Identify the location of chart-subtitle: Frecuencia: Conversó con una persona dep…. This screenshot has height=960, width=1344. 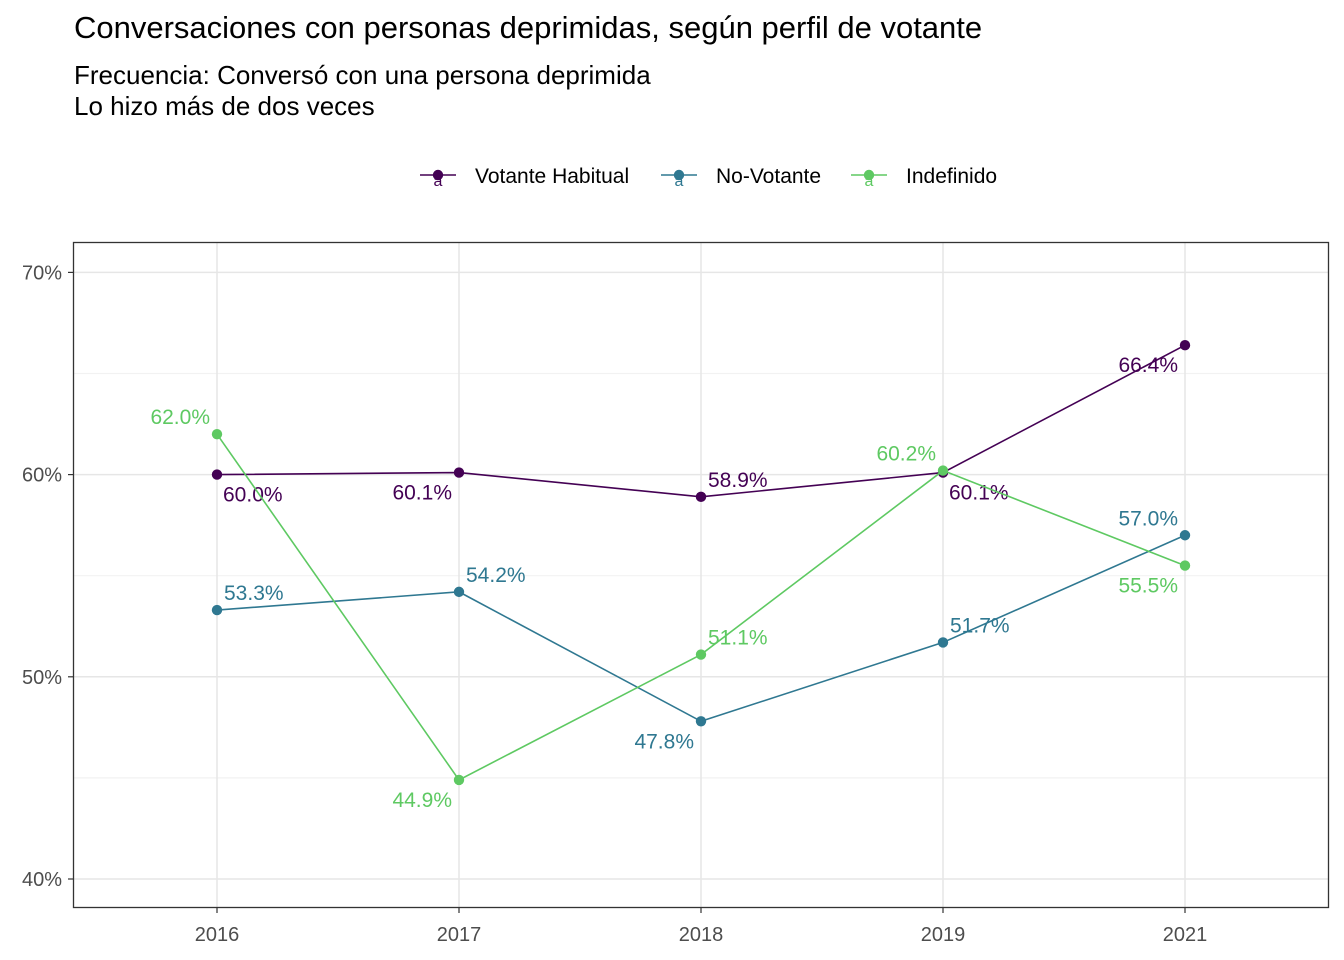
(362, 91).